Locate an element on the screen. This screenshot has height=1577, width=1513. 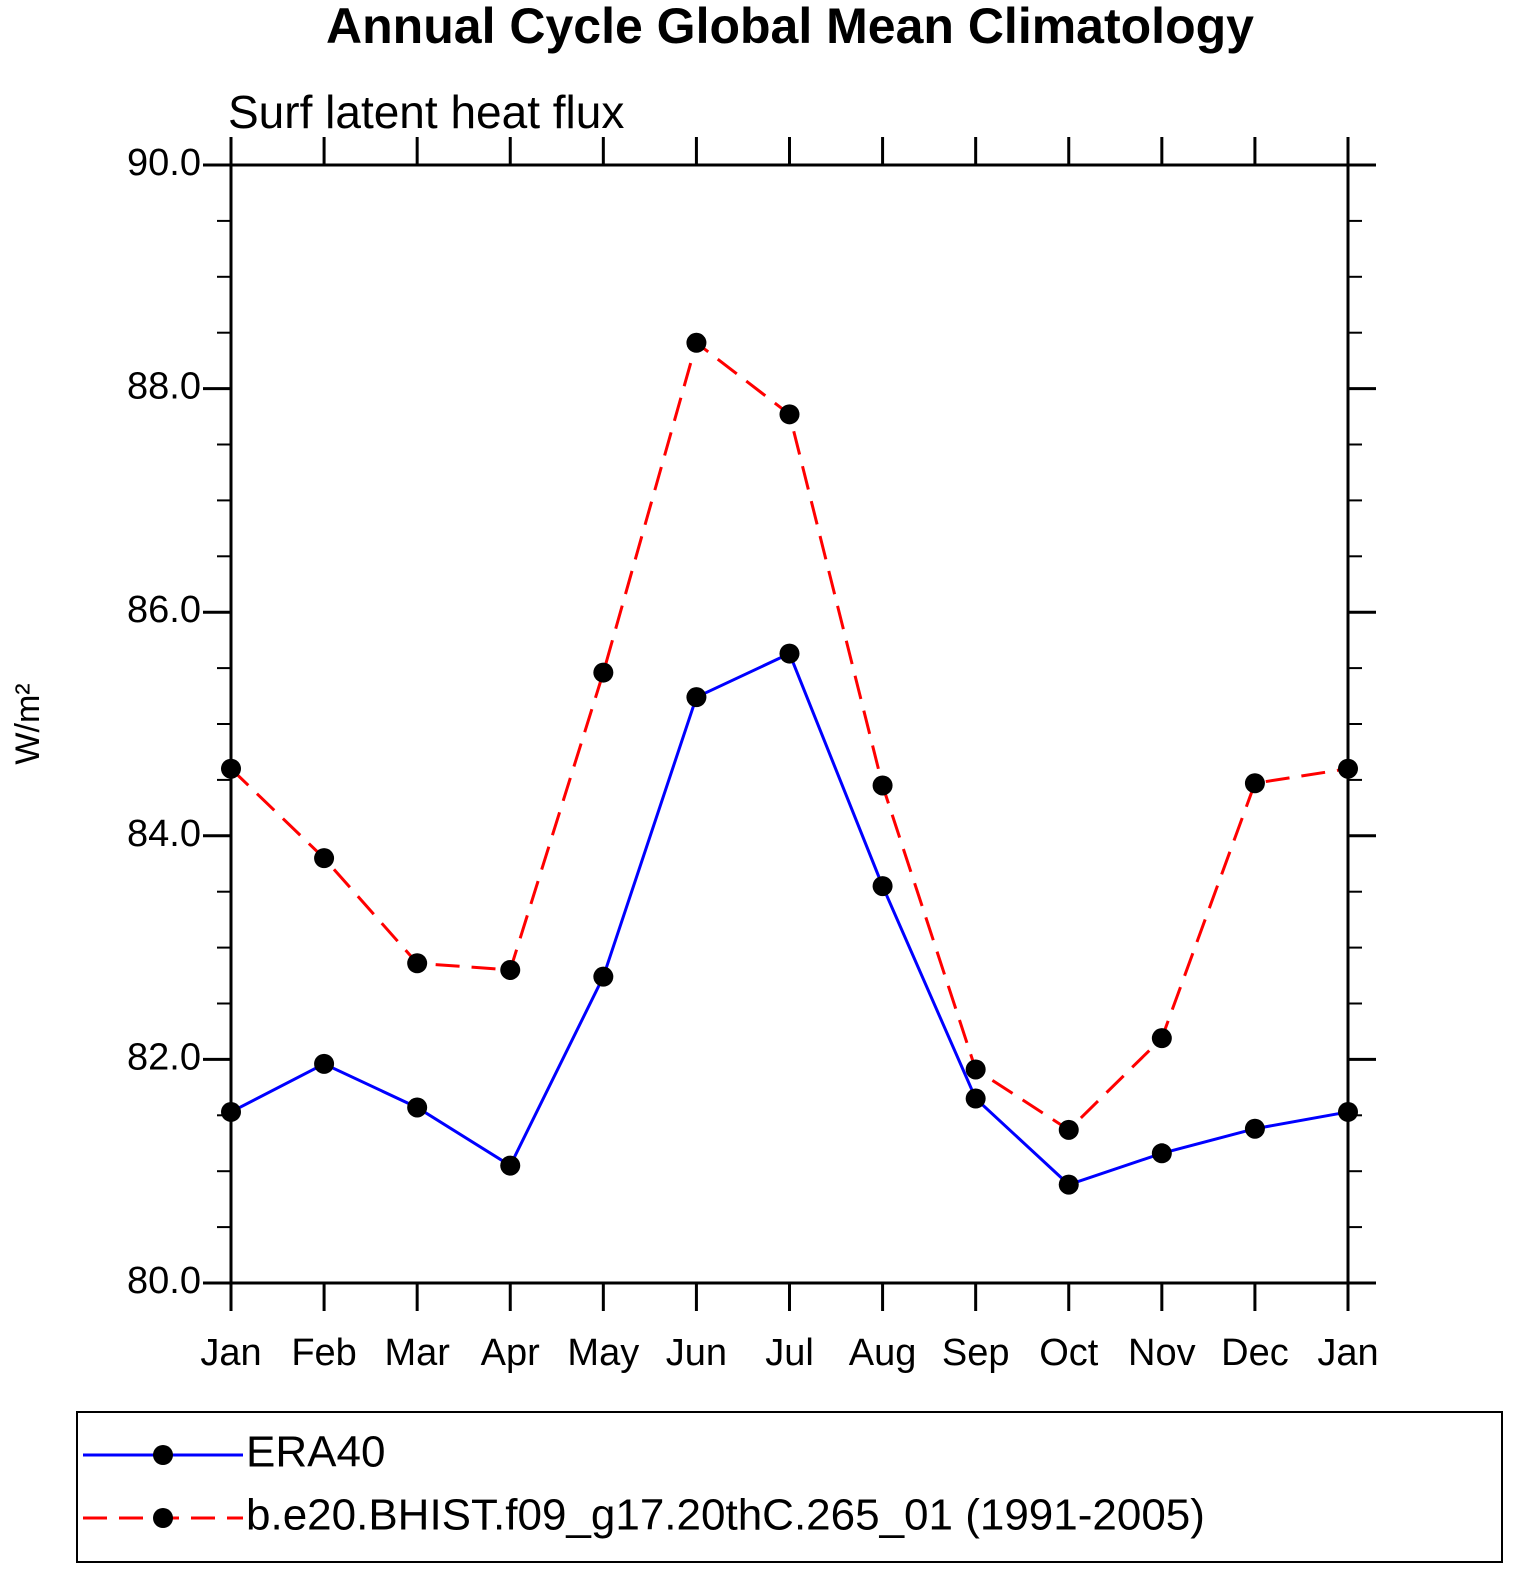
x-tick-label: Nov is located at coordinates (1162, 1353).